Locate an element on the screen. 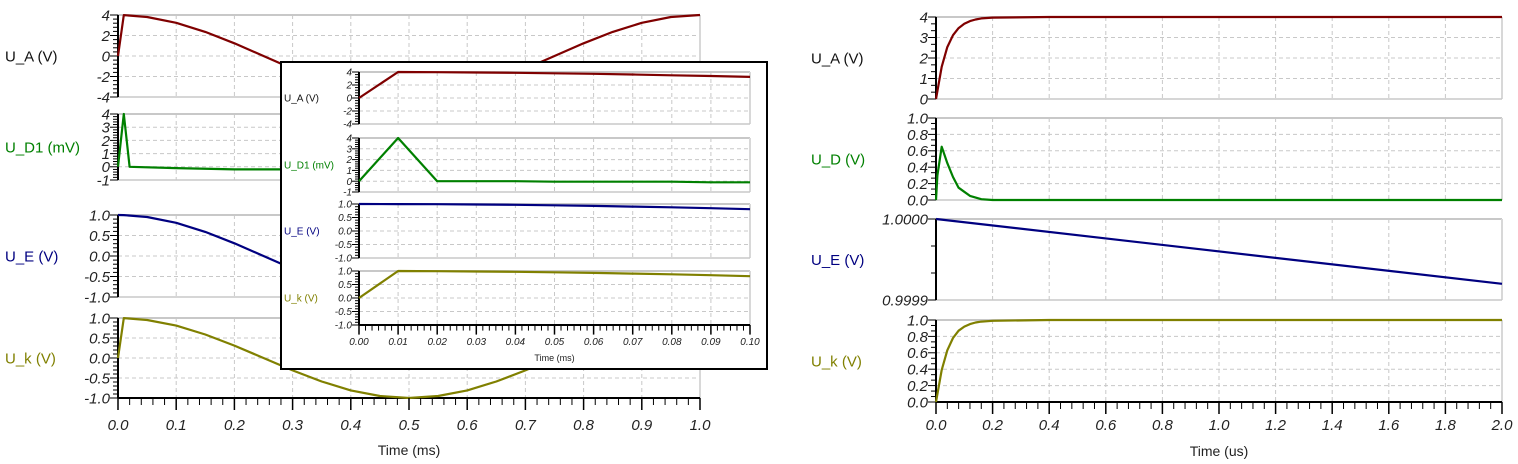 This screenshot has width=1518, height=464. x-tick-label: 0.5 is located at coordinates (410, 425).